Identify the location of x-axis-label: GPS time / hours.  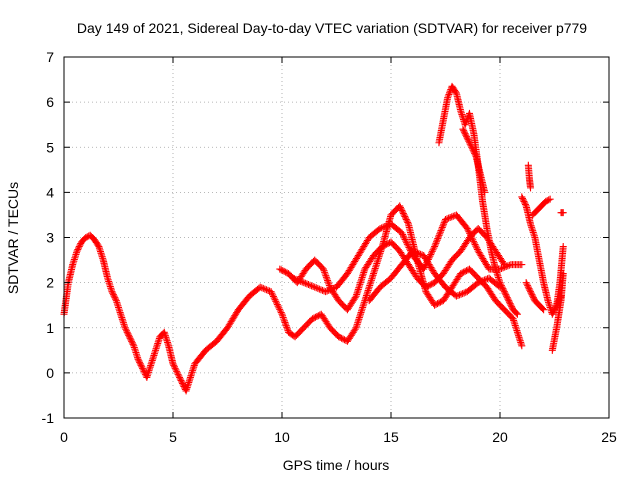
(336, 465).